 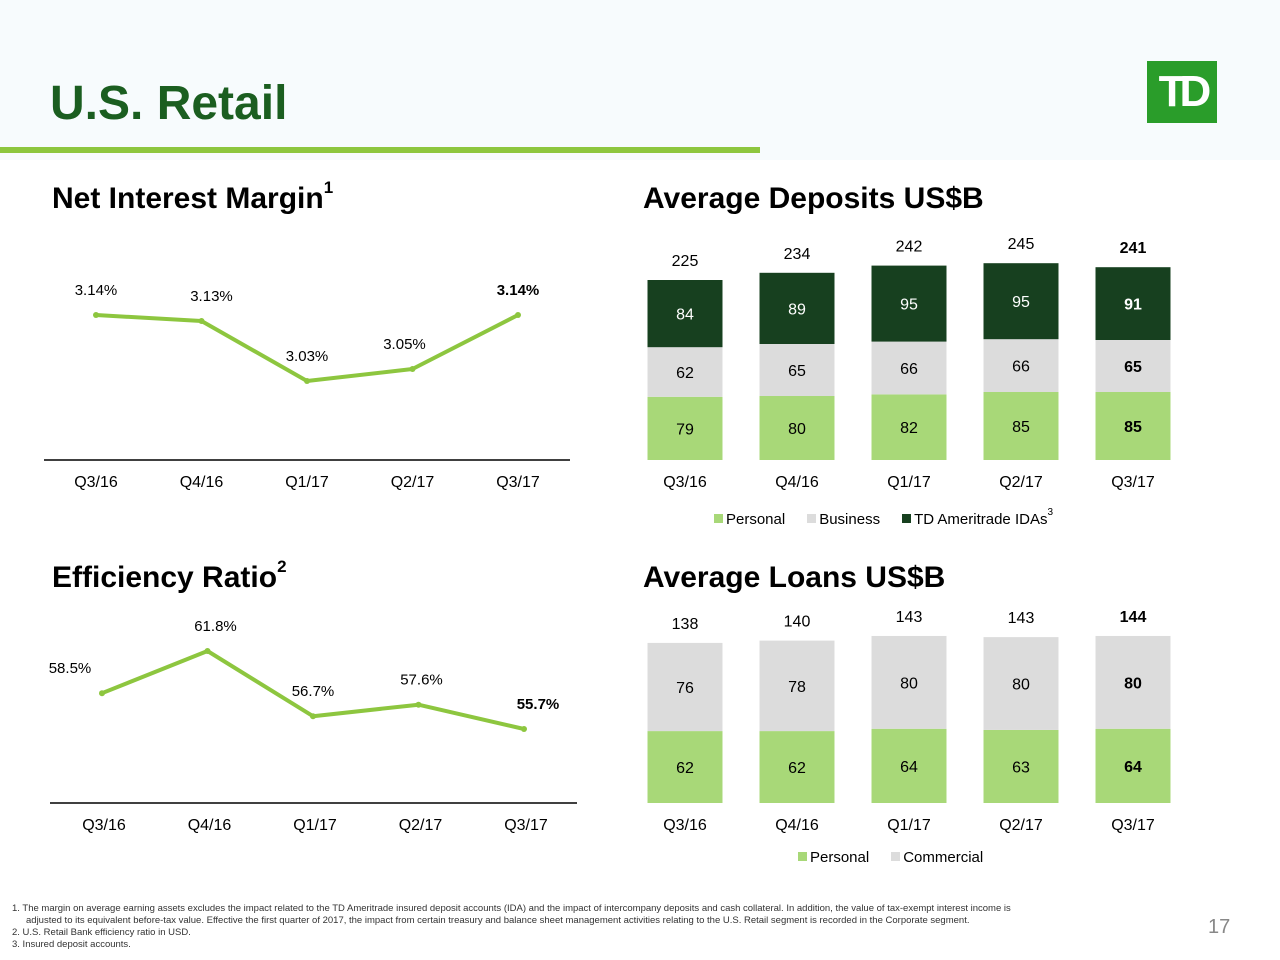 I want to click on efficiency-tick-label: Q3/17, so click(x=526, y=825).